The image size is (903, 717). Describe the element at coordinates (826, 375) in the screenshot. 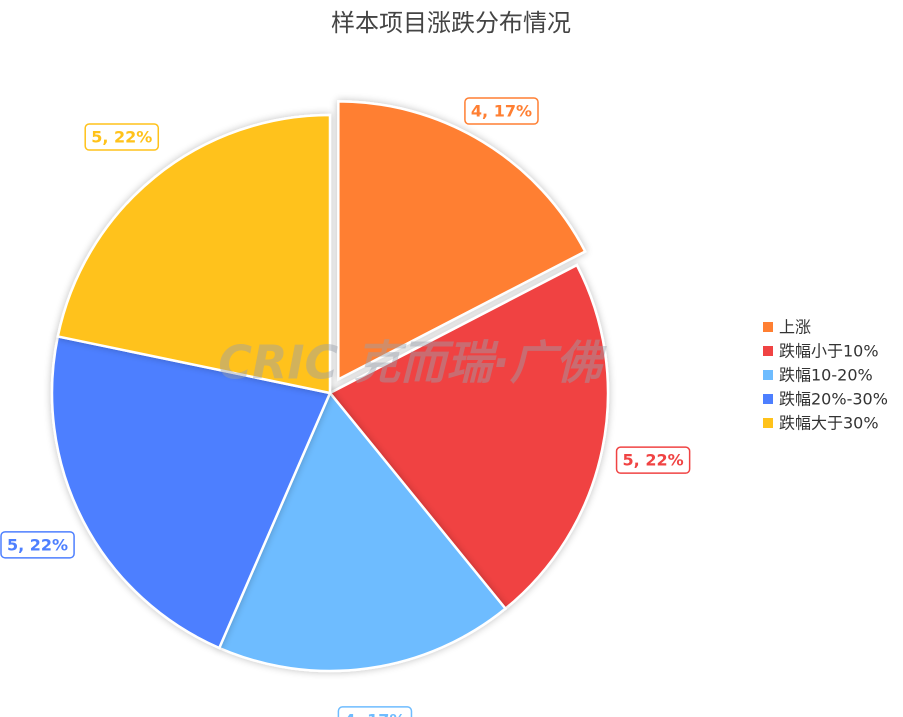

I see `legend-label: 跌幅10-20%` at that location.